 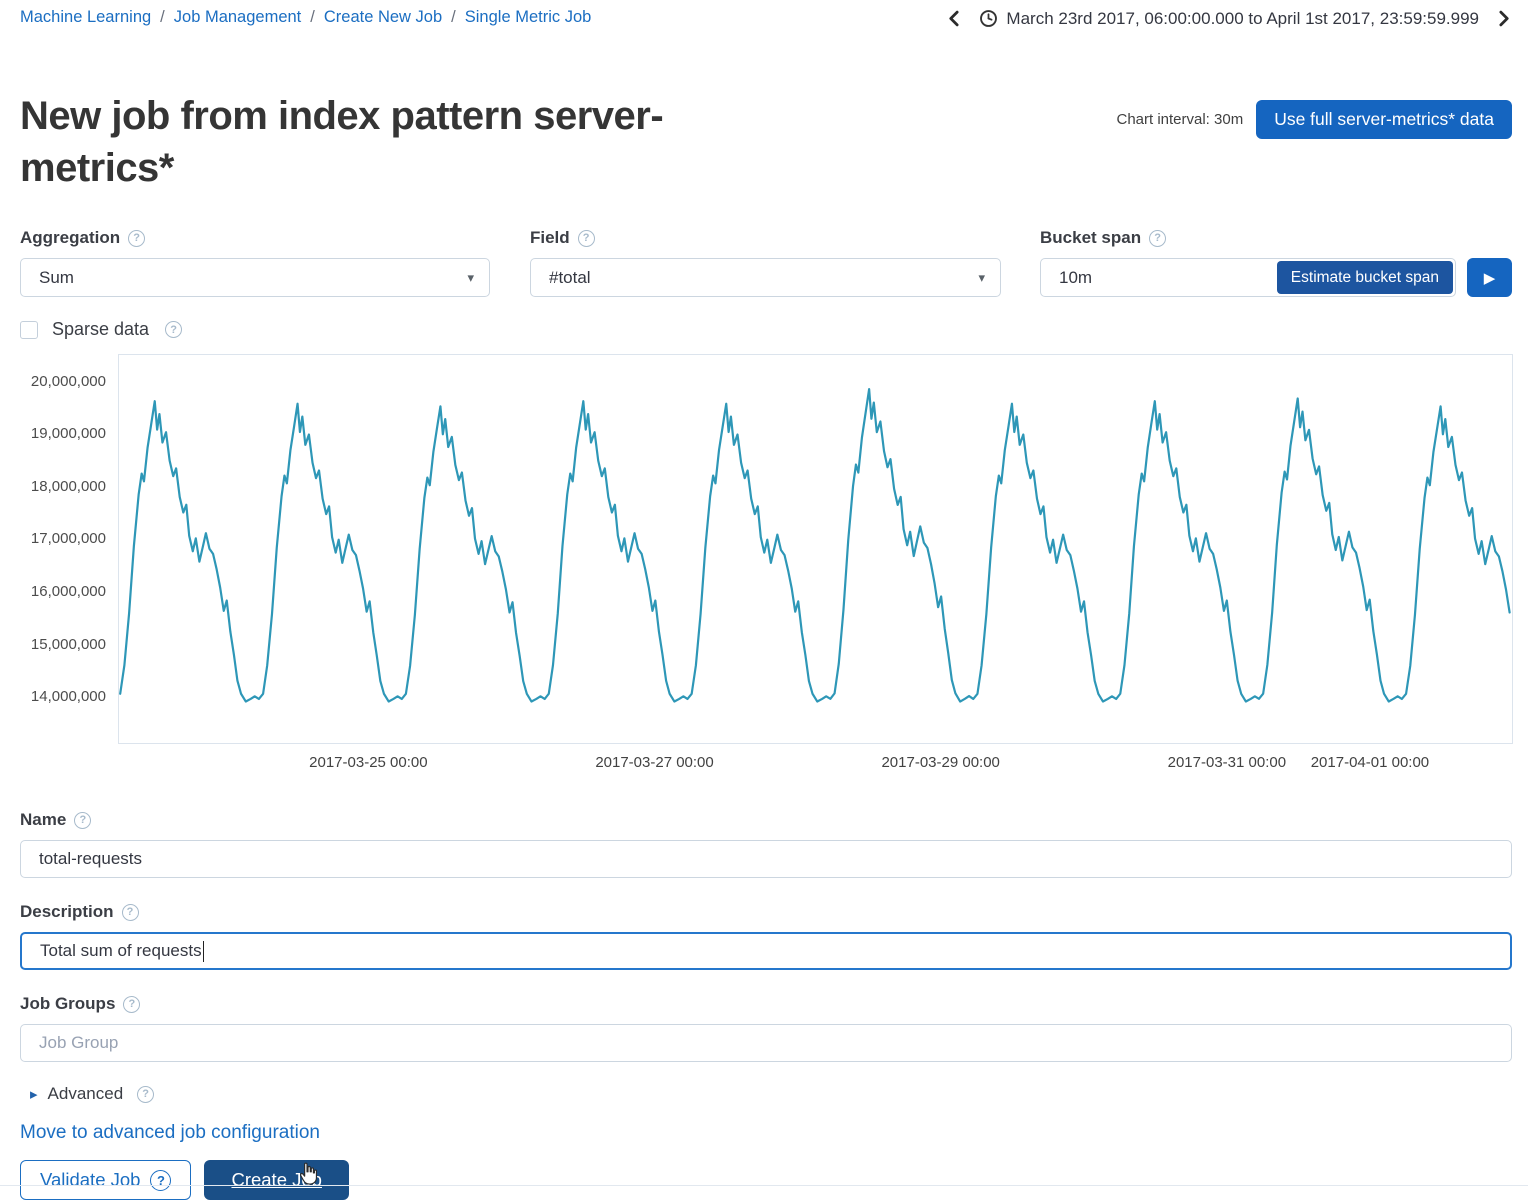 I want to click on field-select: #total ▾, so click(x=765, y=277).